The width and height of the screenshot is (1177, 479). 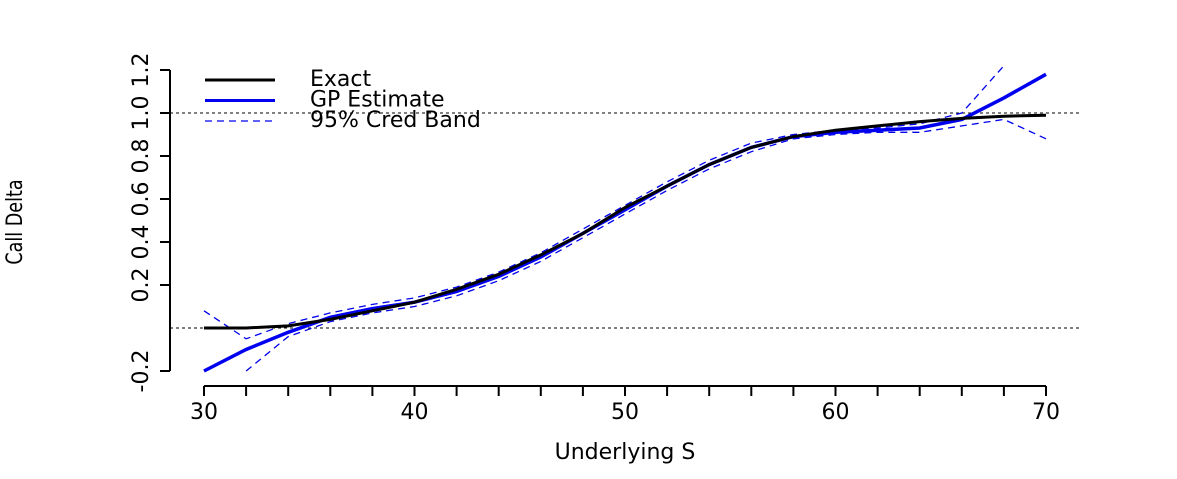 What do you see at coordinates (141, 285) in the screenshot?
I see `y-tick-label: 0.2` at bounding box center [141, 285].